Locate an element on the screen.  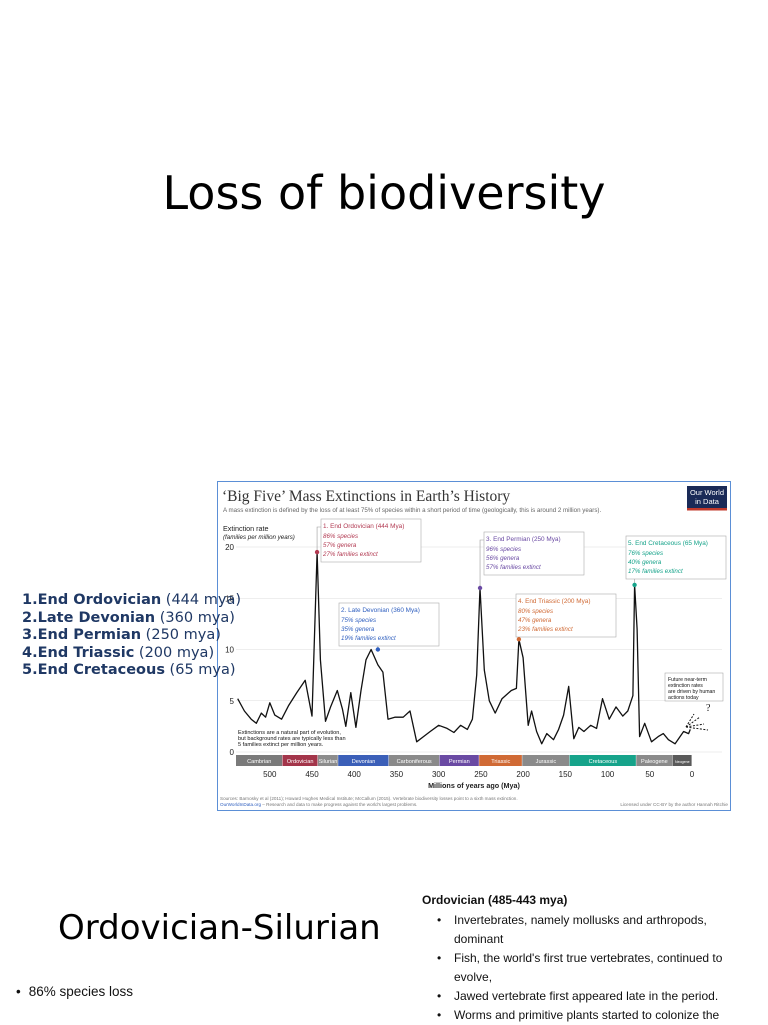
period-label: Cretaceous is located at coordinates (603, 762).